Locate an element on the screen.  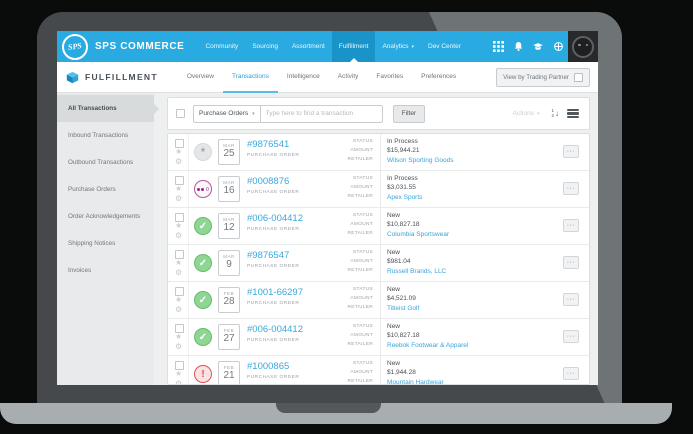
help-globe-icon is located at coordinates (558, 46).